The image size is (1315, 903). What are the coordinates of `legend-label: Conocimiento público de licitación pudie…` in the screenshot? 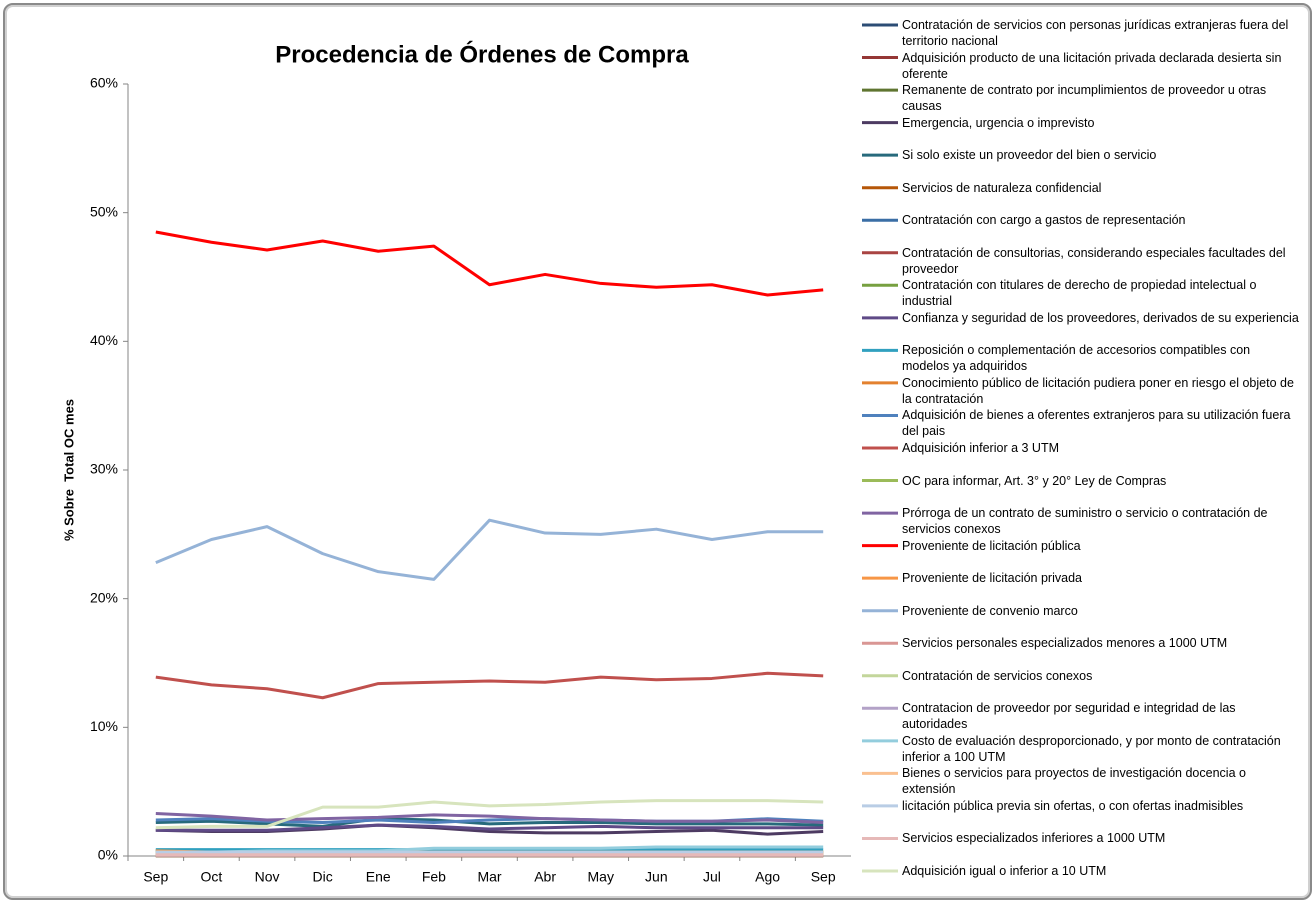 It's located at (1098, 390).